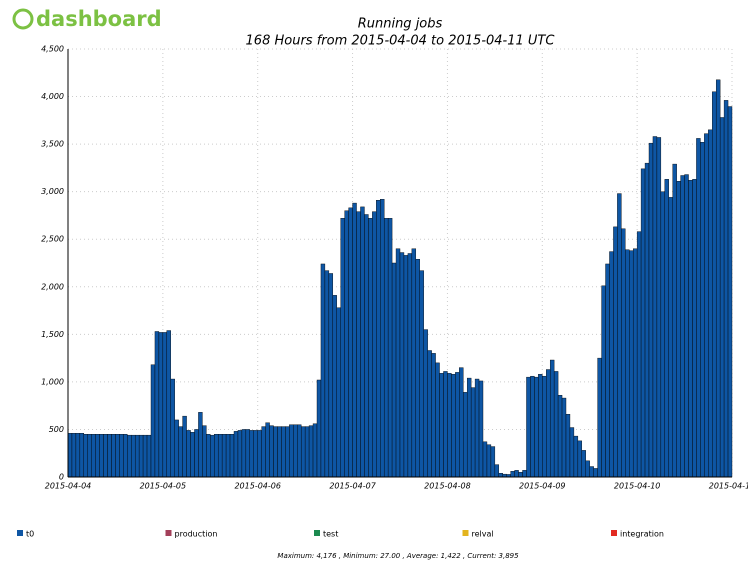  What do you see at coordinates (642, 534) in the screenshot?
I see `legend-label: integration` at bounding box center [642, 534].